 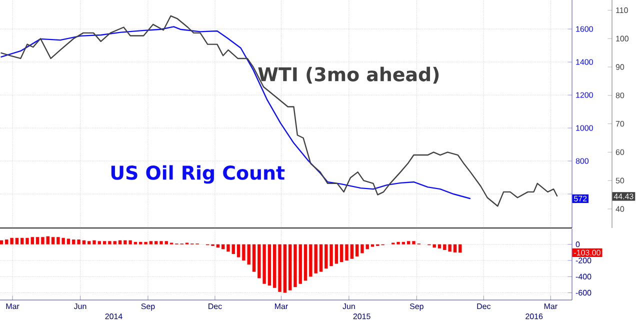 What do you see at coordinates (348, 75) in the screenshot?
I see `series-label: WTI (3mo ahead)` at bounding box center [348, 75].